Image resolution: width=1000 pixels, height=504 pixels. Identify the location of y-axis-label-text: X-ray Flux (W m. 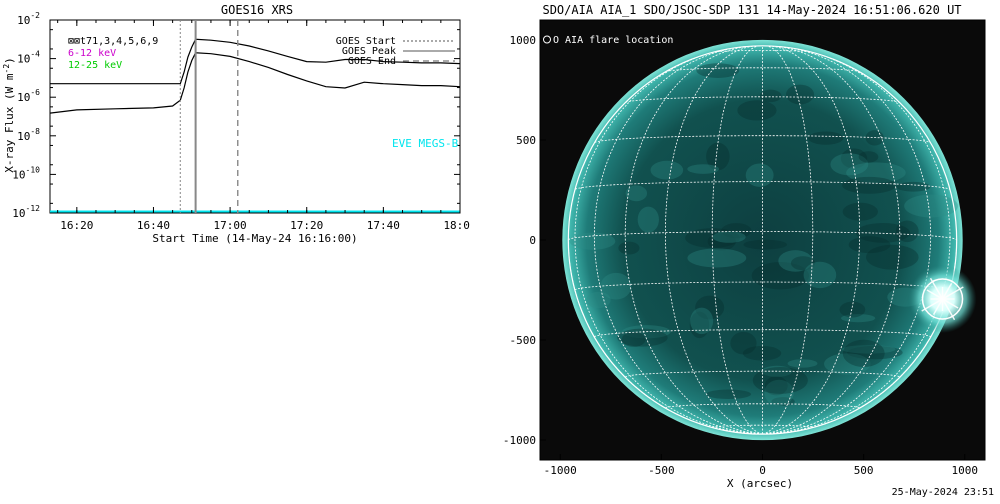
(9, 123).